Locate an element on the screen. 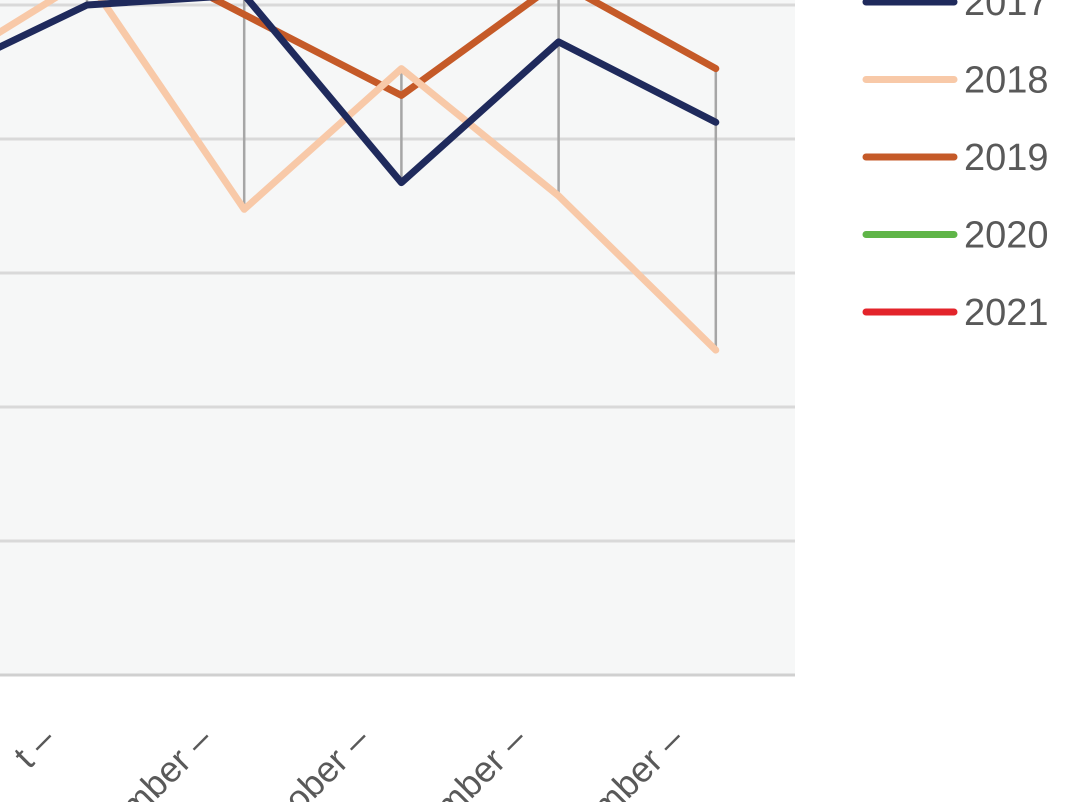 Image resolution: width=1072 pixels, height=802 pixels. series-line-2019 is located at coordinates (464, 49).